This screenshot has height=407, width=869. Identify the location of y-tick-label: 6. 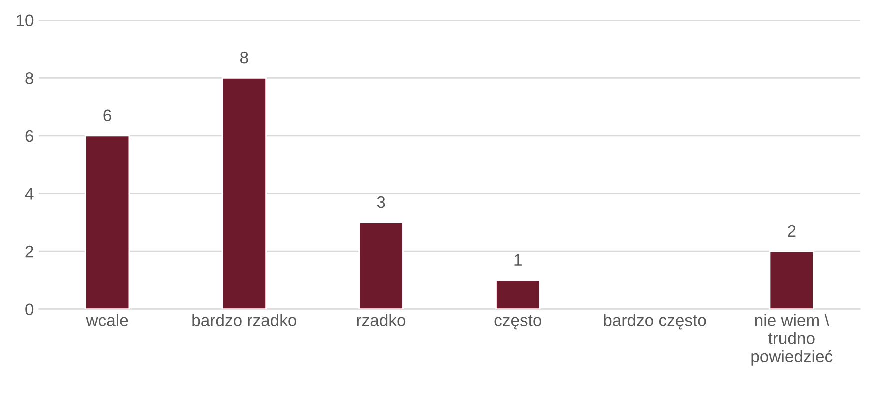
(30, 136).